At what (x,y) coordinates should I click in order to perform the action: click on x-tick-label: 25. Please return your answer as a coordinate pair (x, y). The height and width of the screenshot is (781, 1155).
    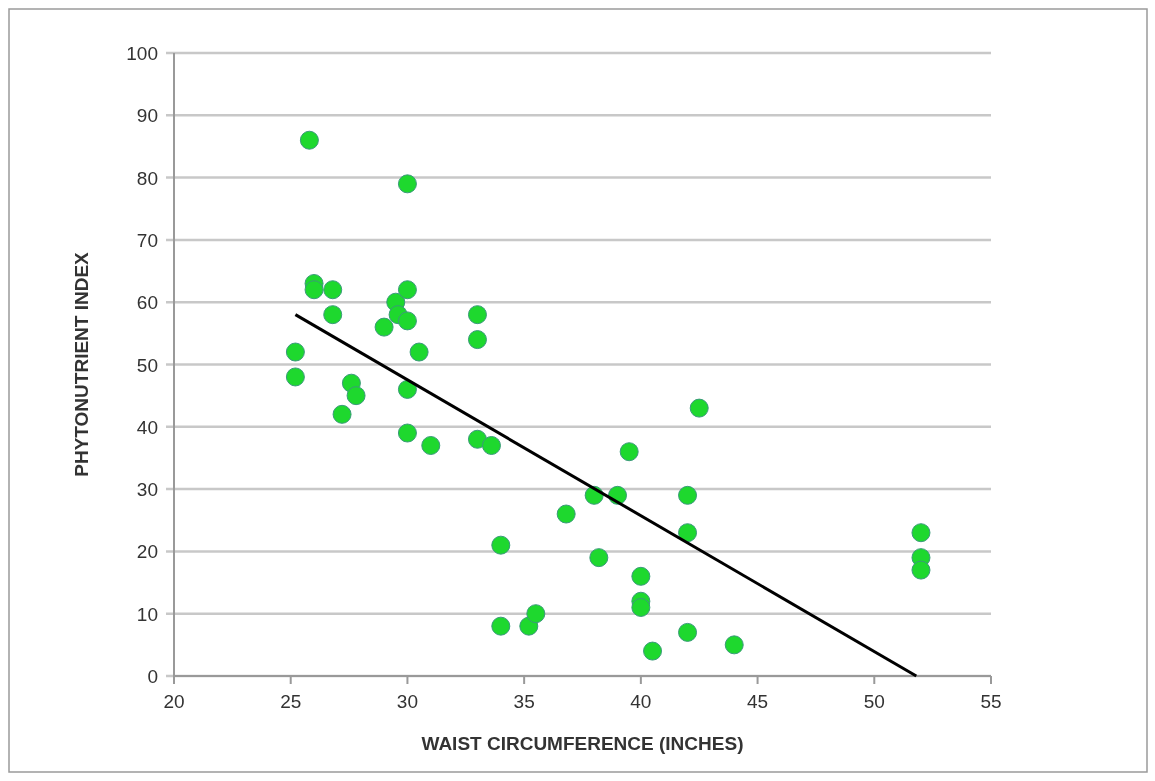
    Looking at the image, I should click on (291, 701).